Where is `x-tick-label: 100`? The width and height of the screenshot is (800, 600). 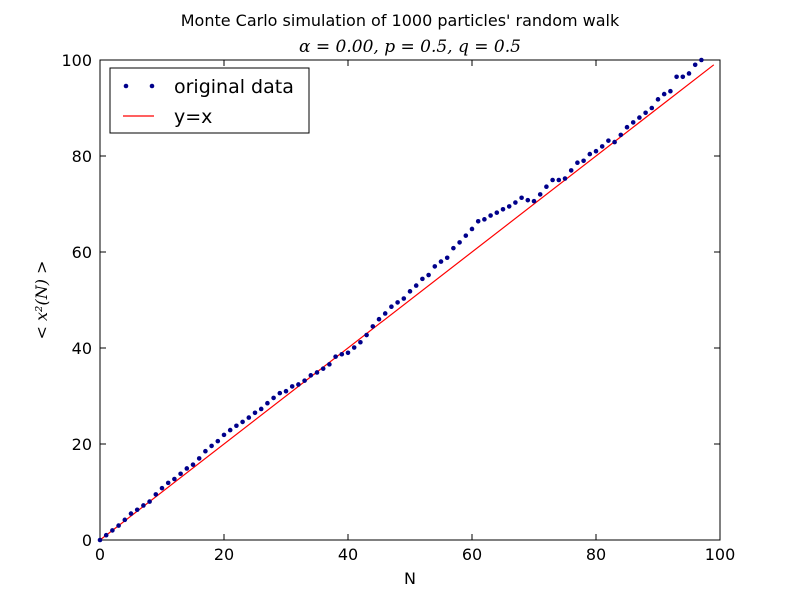
x-tick-label: 100 is located at coordinates (720, 554).